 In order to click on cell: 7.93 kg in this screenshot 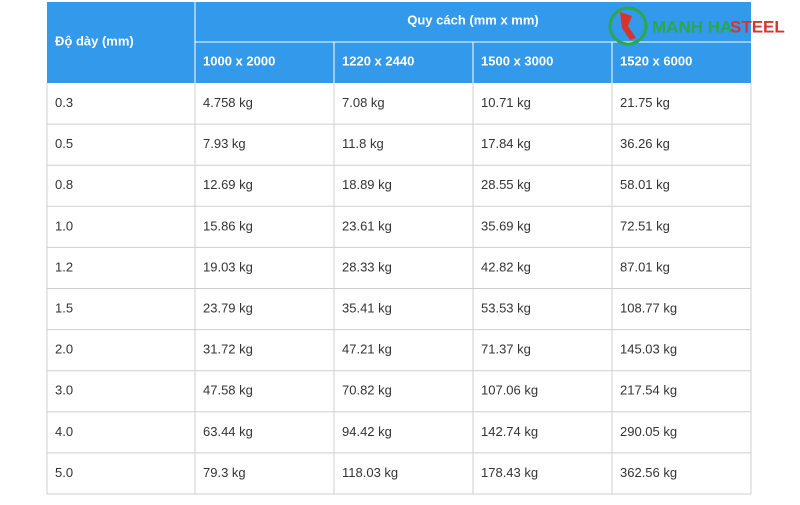, I will do `click(224, 143)`.